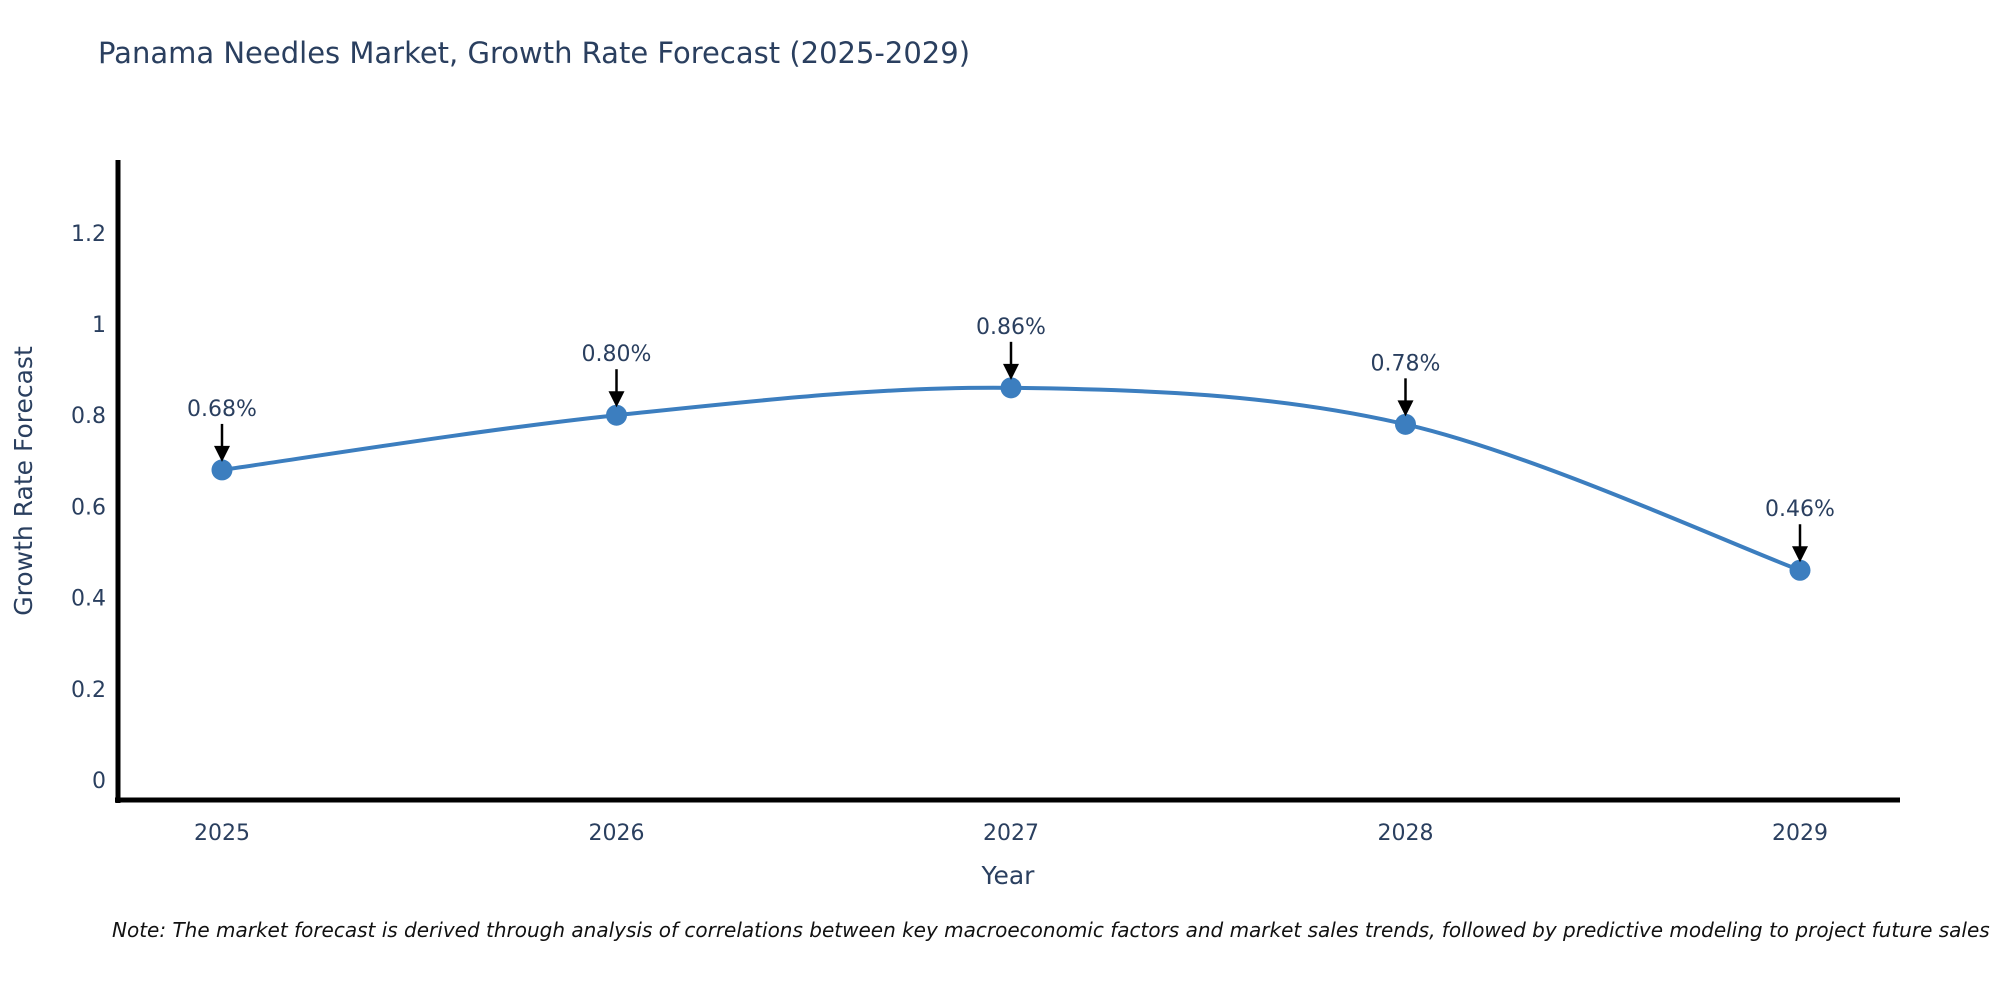  Describe the element at coordinates (1800, 833) in the screenshot. I see `x-tick-label: 2029` at that location.